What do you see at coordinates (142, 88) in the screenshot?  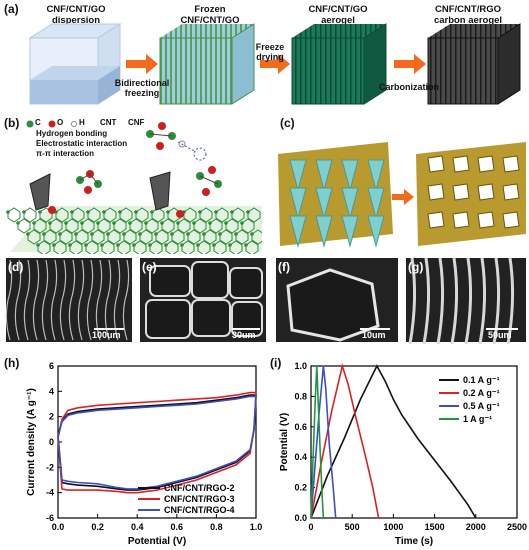 I see `step-bidirectional-freezing: Bidirectional freezing` at bounding box center [142, 88].